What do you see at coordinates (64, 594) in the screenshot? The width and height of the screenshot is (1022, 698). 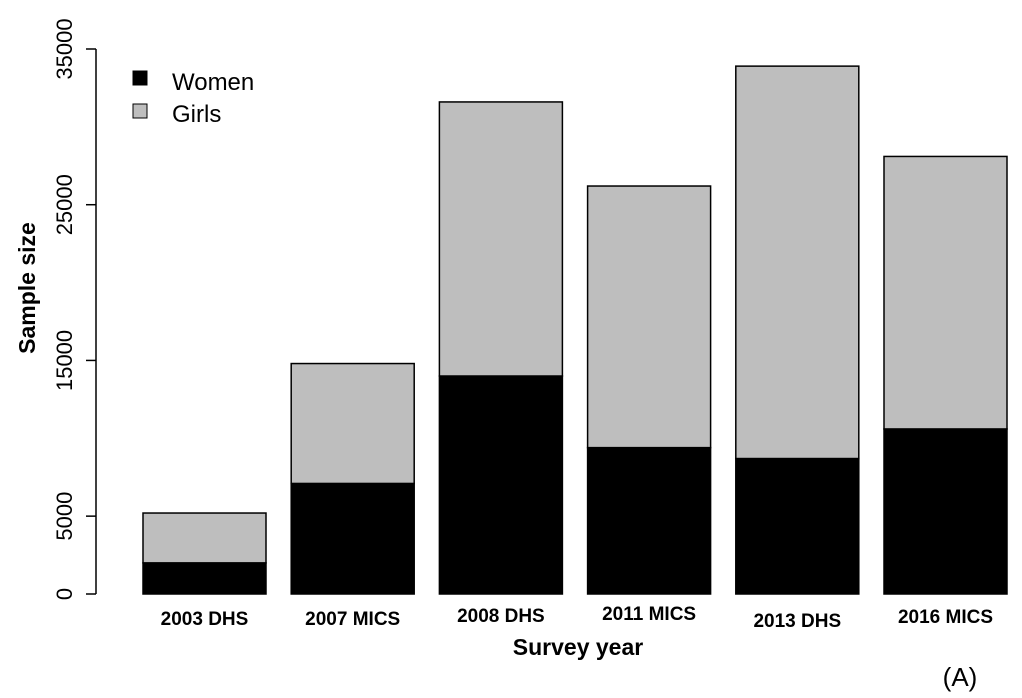 I see `y-tick-label: 0` at bounding box center [64, 594].